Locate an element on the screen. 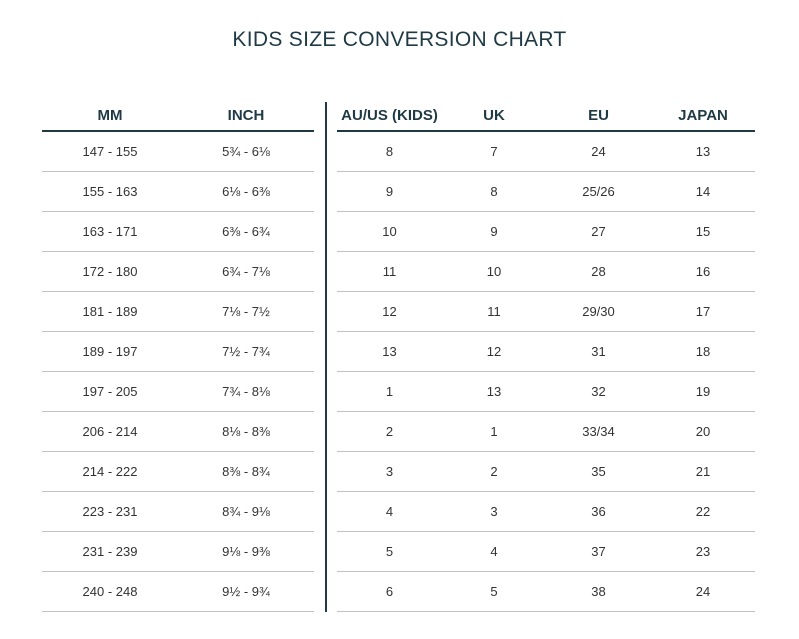 This screenshot has height=639, width=799. japan-cell: 20 is located at coordinates (703, 431).